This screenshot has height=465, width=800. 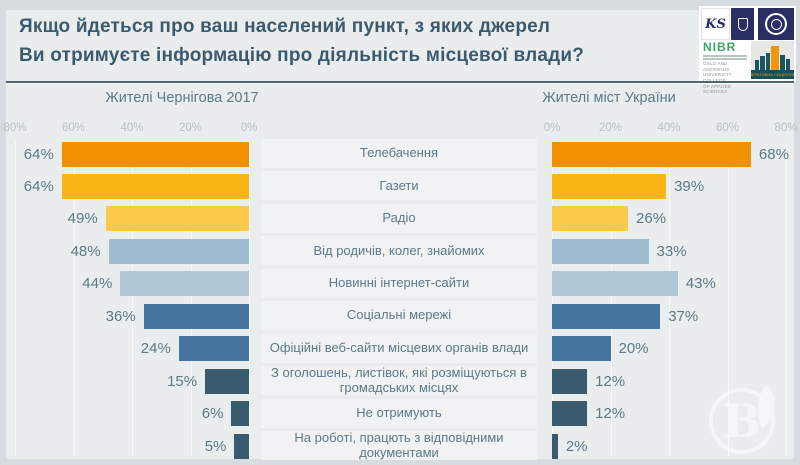 I want to click on right-bar-cell: 33%, so click(x=669, y=251).